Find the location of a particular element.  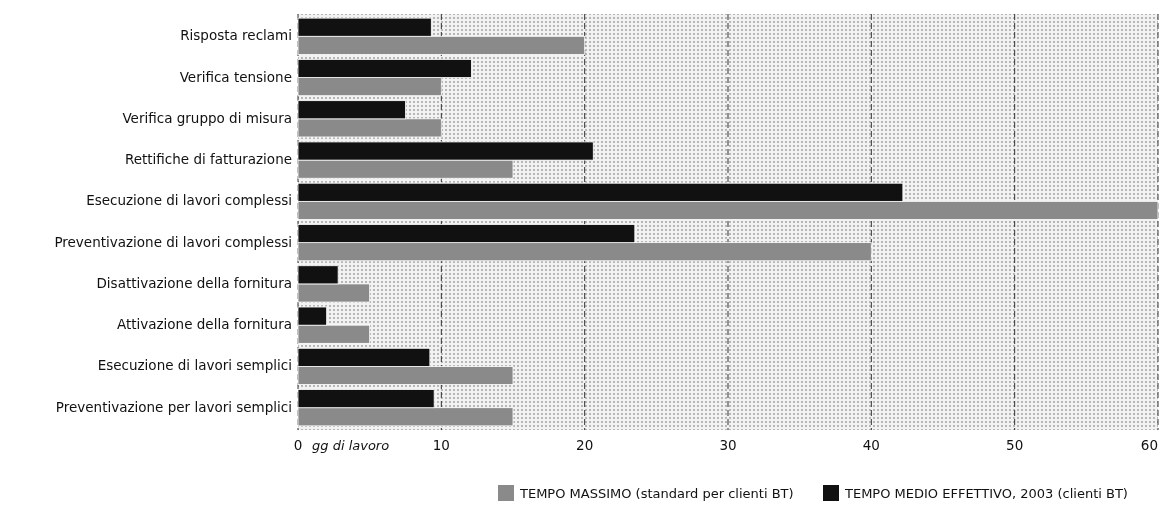

y-tick-label: Esecuzione di lavori semplici is located at coordinates (194, 365).